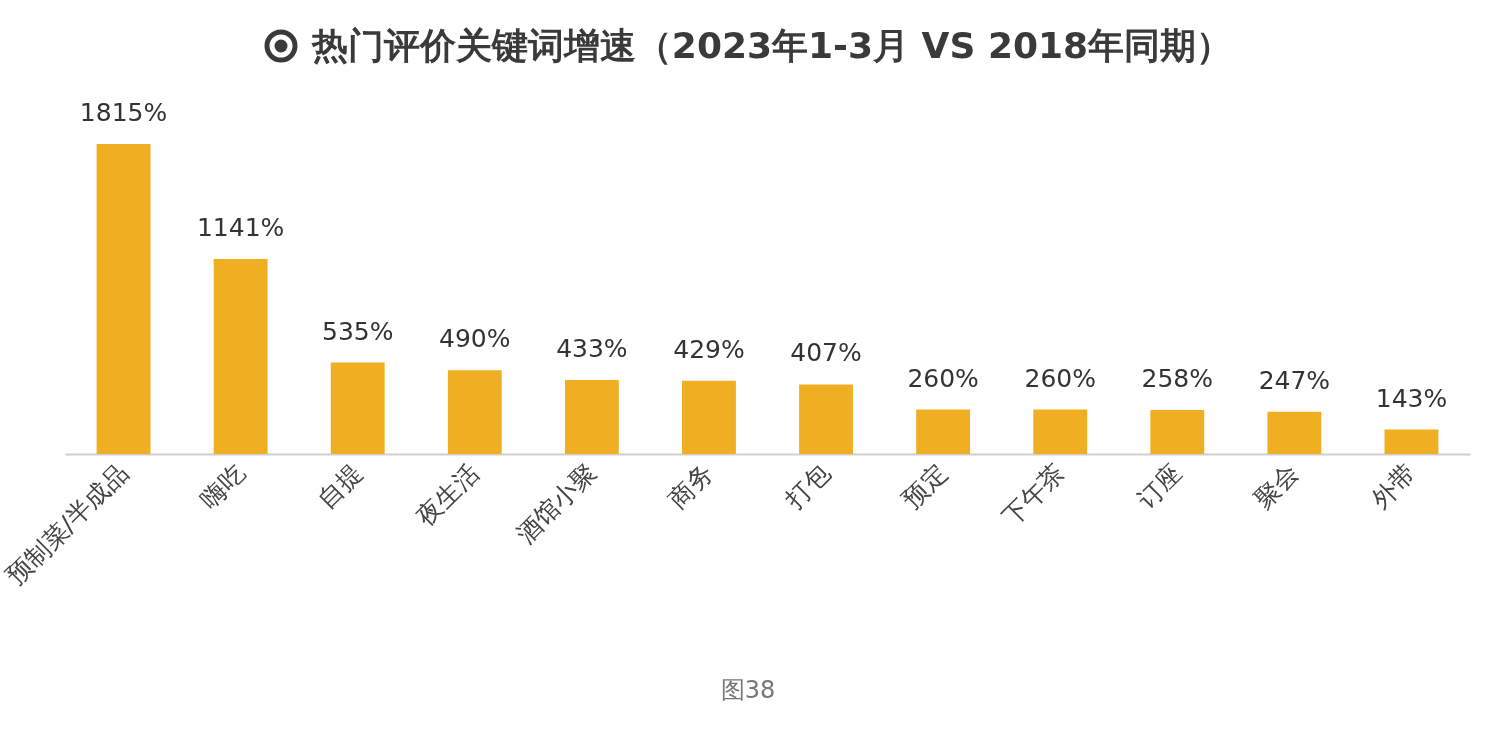 This screenshot has width=1496, height=730. I want to click on x-tick-label: 自提, so click(339, 485).